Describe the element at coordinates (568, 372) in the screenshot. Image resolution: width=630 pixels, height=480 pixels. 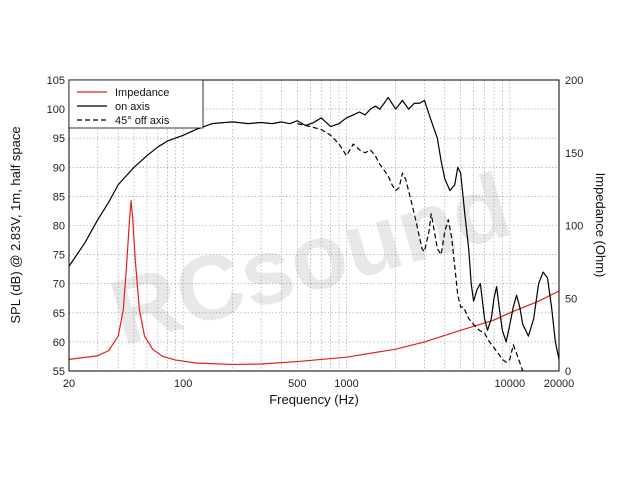
I see `y-right-tick-label: 0` at that location.